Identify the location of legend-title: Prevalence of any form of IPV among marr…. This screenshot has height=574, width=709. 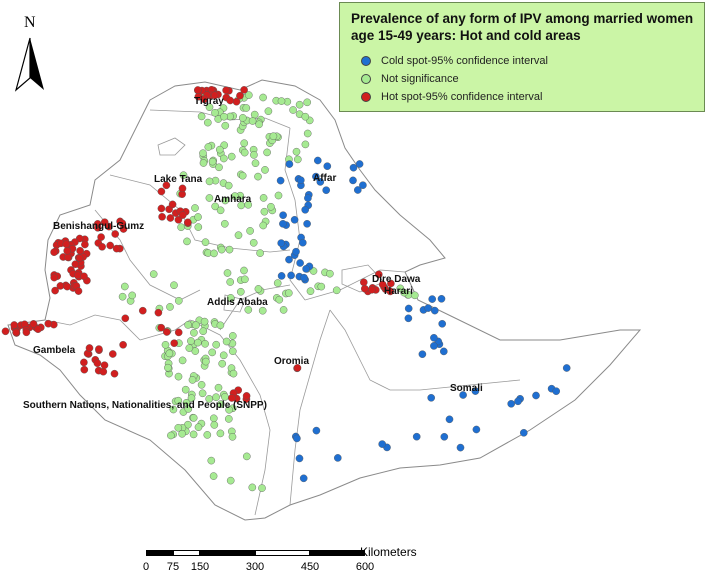
(523, 27).